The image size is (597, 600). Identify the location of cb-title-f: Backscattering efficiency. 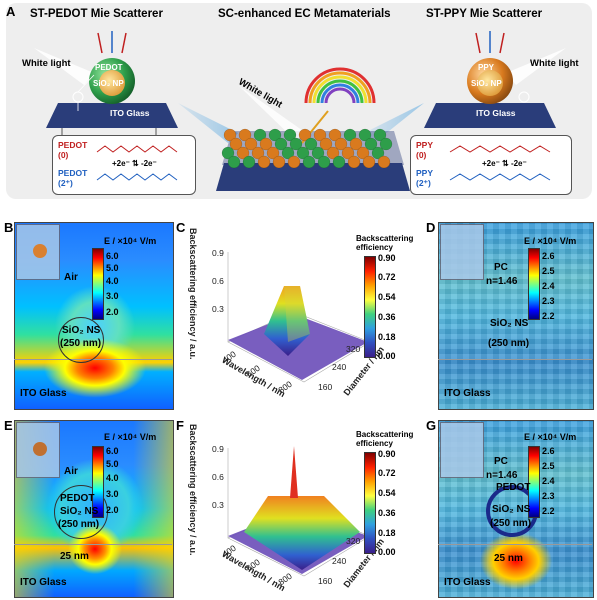
(385, 439).